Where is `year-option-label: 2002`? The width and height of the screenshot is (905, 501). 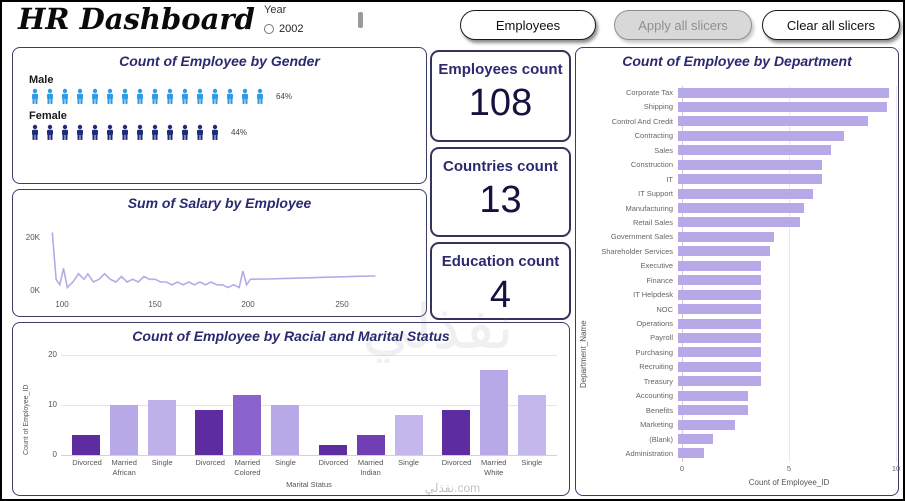 year-option-label: 2002 is located at coordinates (291, 29).